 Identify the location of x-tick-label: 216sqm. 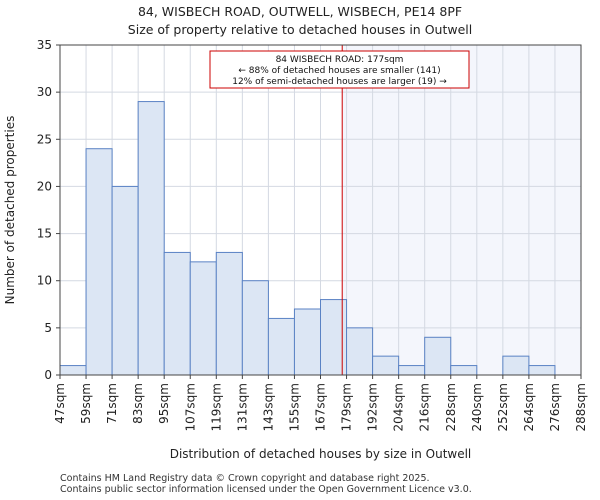
(425, 407).